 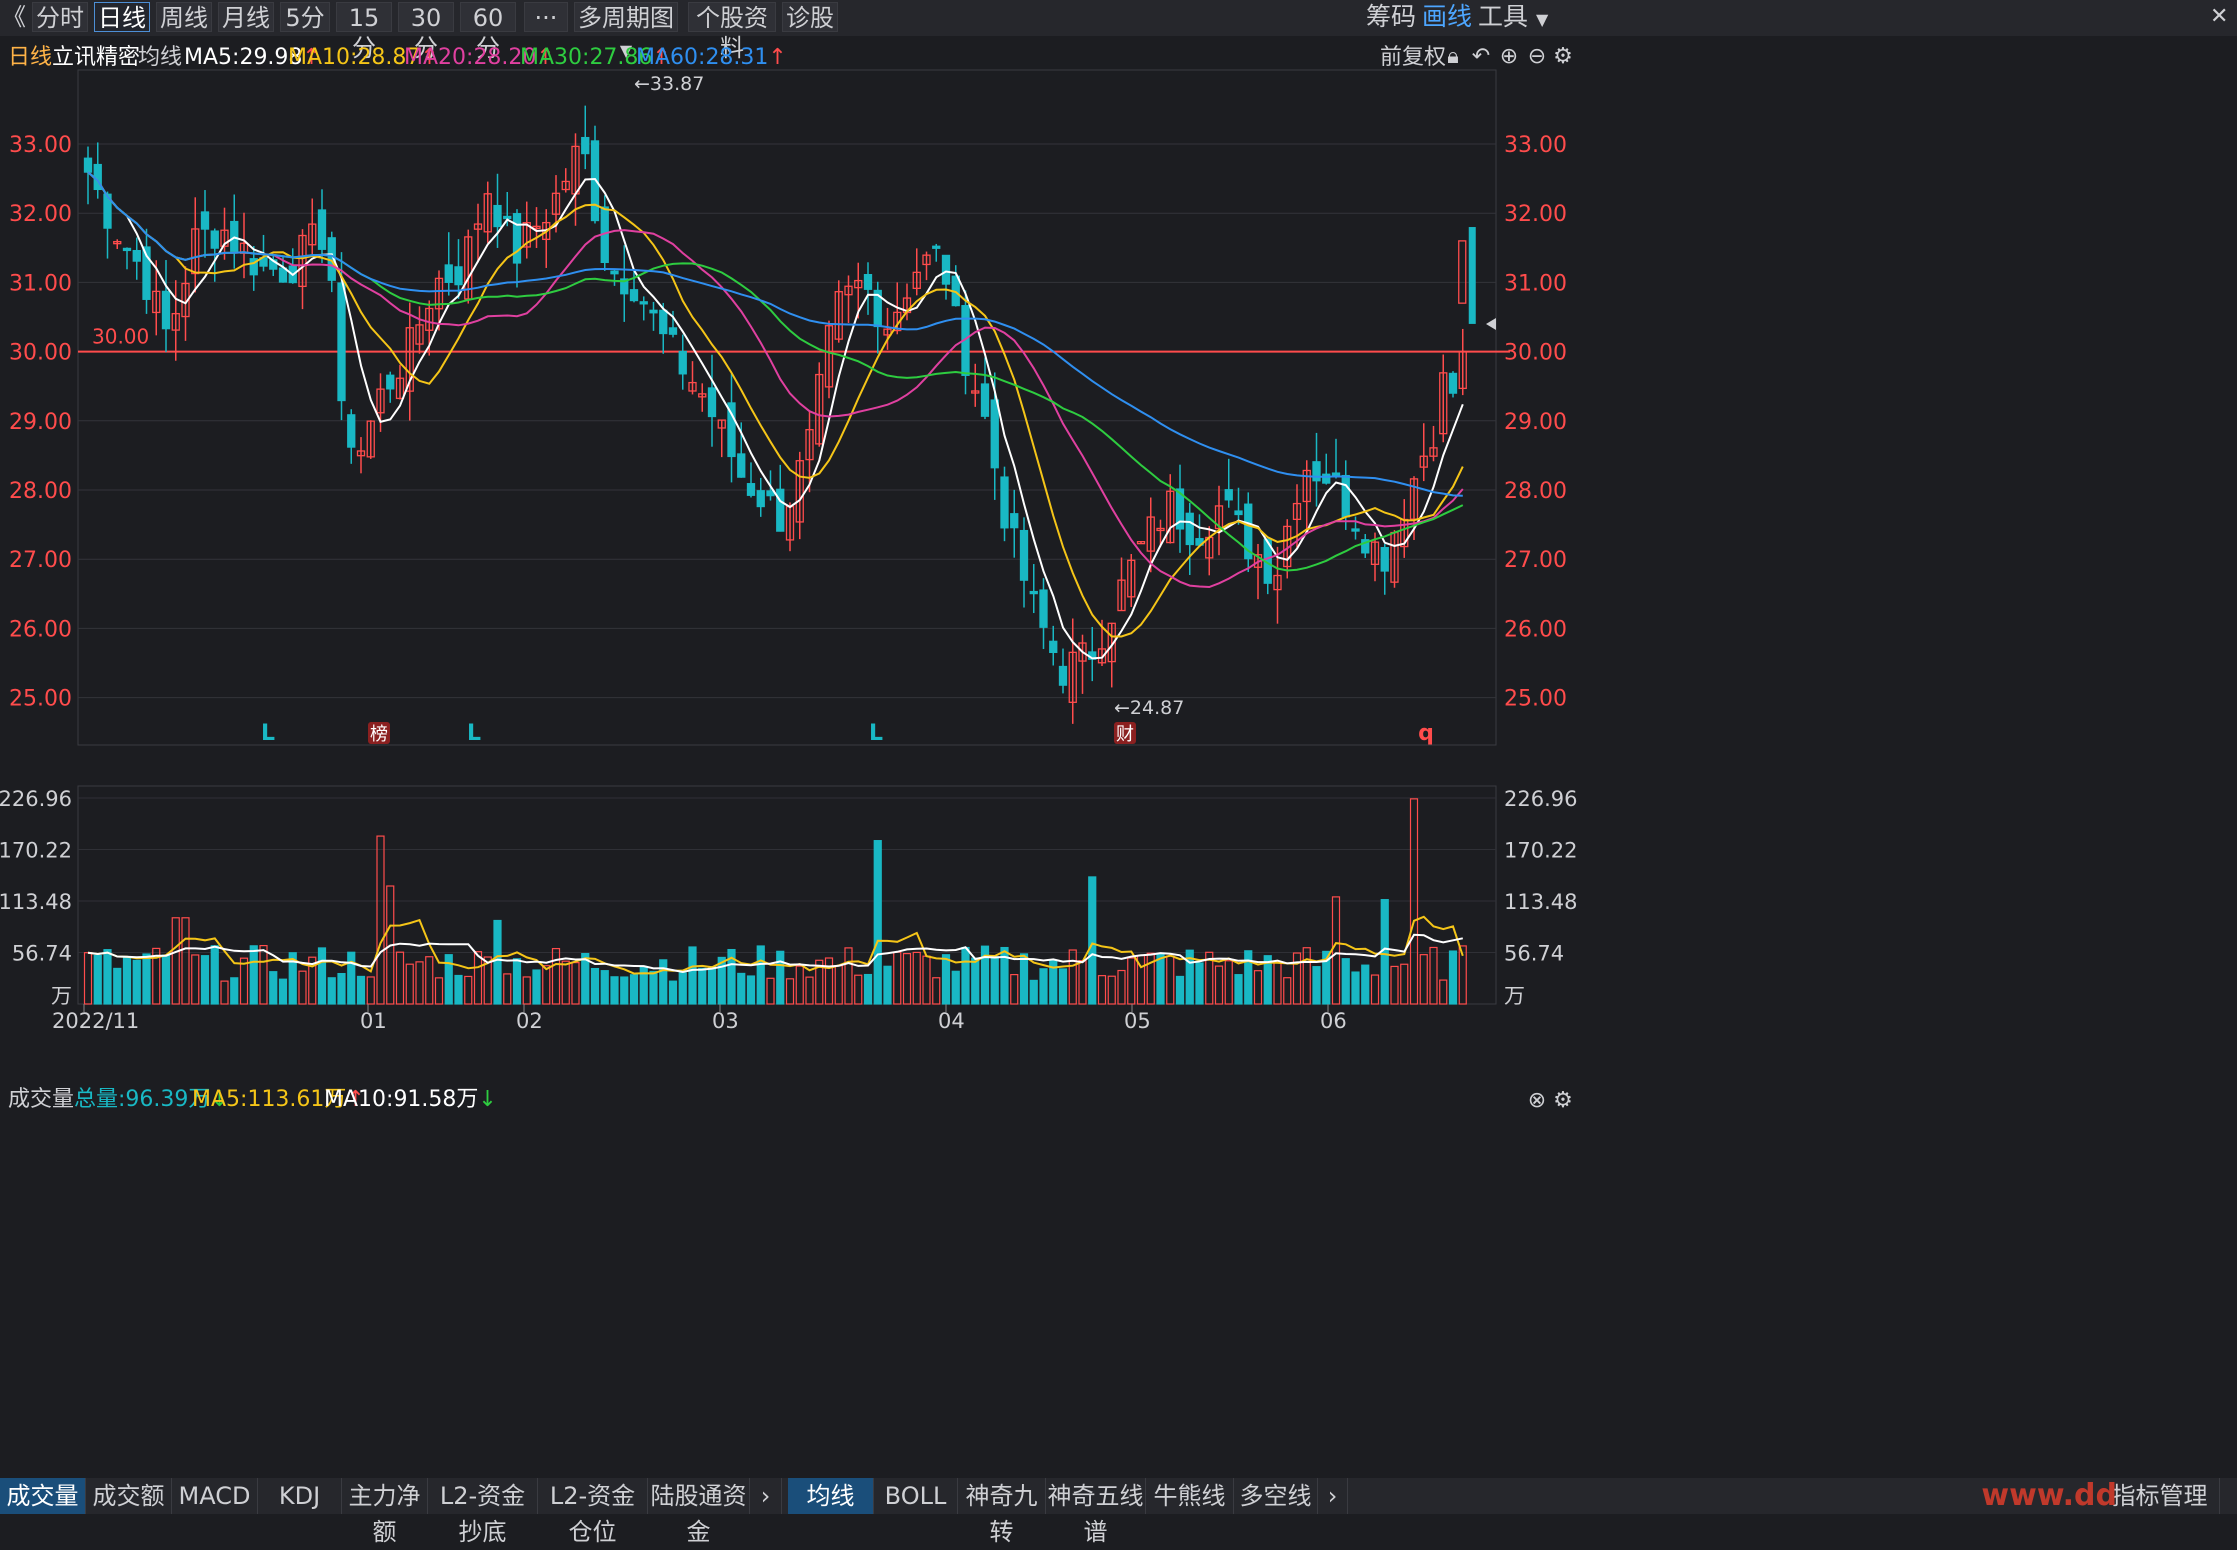 What do you see at coordinates (300, 1496) in the screenshot?
I see `tab-kdj: KDJ` at bounding box center [300, 1496].